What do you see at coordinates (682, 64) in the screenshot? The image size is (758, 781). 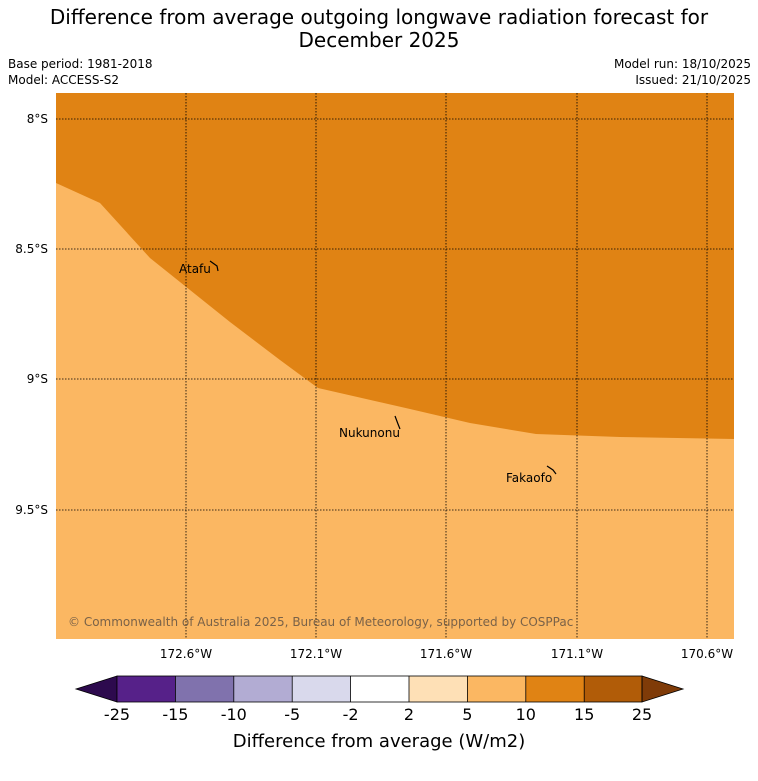 I see `model-run: Model run: 18/10/2025` at bounding box center [682, 64].